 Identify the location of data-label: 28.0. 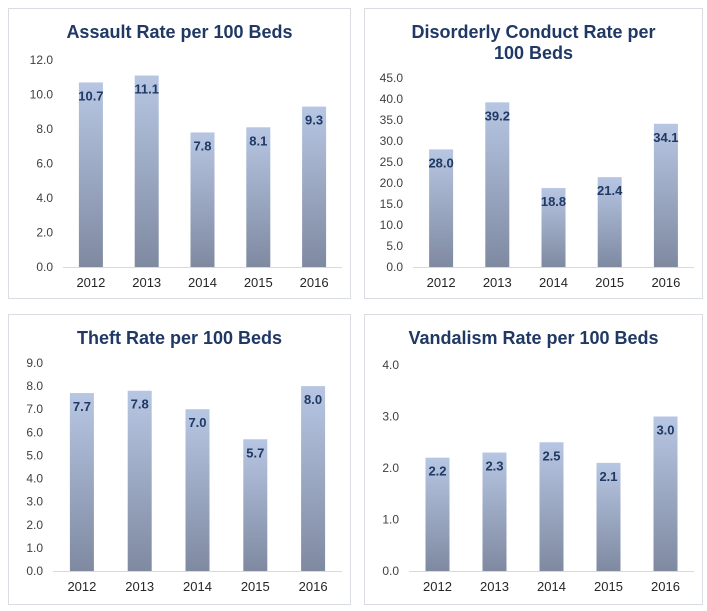
(440, 162).